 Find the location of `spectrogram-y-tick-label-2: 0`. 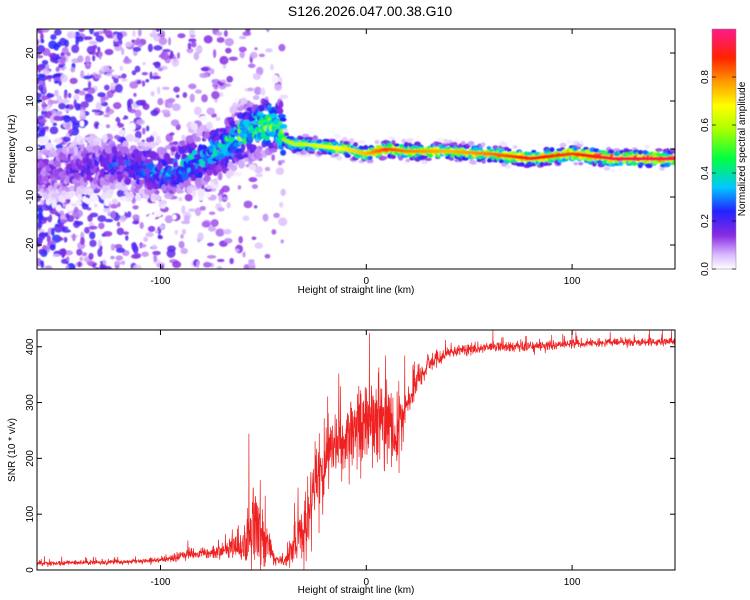

spectrogram-y-tick-label-2: 0 is located at coordinates (30, 149).